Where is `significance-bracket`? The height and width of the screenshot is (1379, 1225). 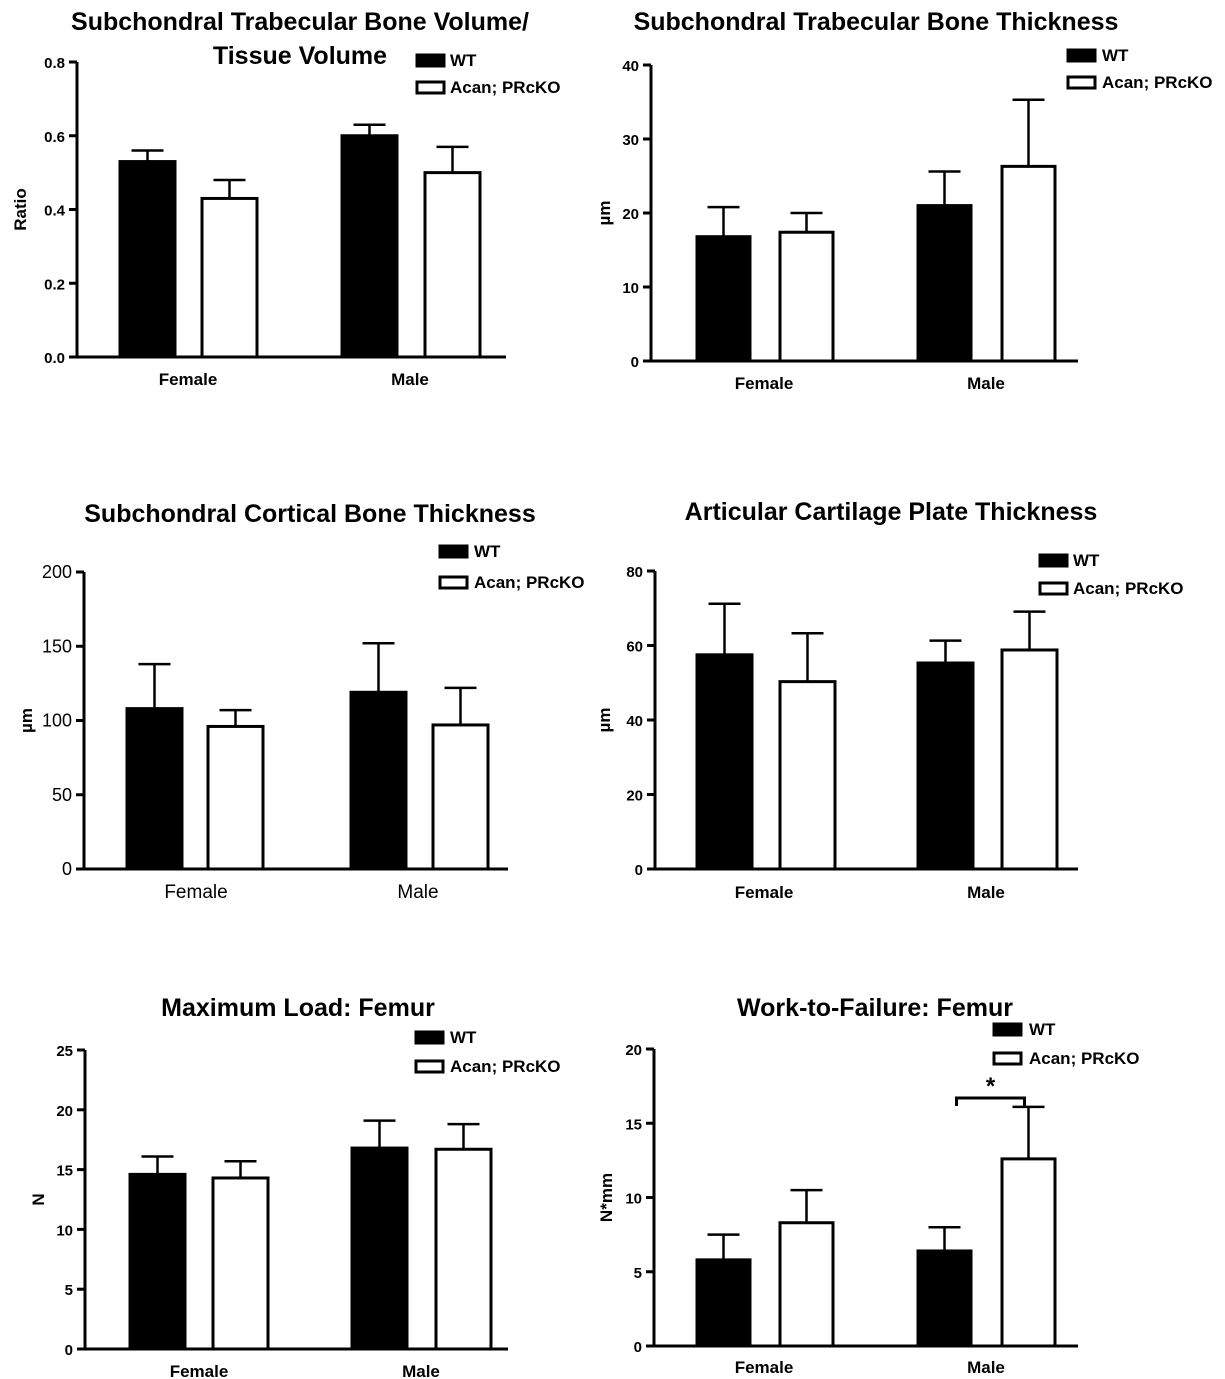 significance-bracket is located at coordinates (990, 1101).